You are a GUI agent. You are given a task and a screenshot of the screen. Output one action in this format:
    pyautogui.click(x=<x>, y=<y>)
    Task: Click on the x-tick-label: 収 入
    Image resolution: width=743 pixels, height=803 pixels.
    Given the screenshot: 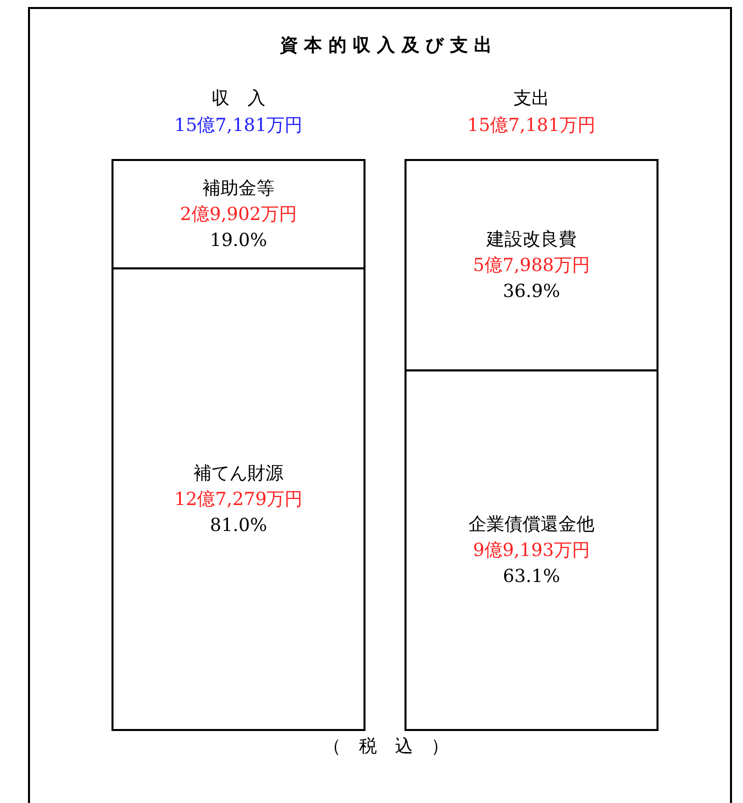 What is the action you would take?
    pyautogui.click(x=239, y=98)
    